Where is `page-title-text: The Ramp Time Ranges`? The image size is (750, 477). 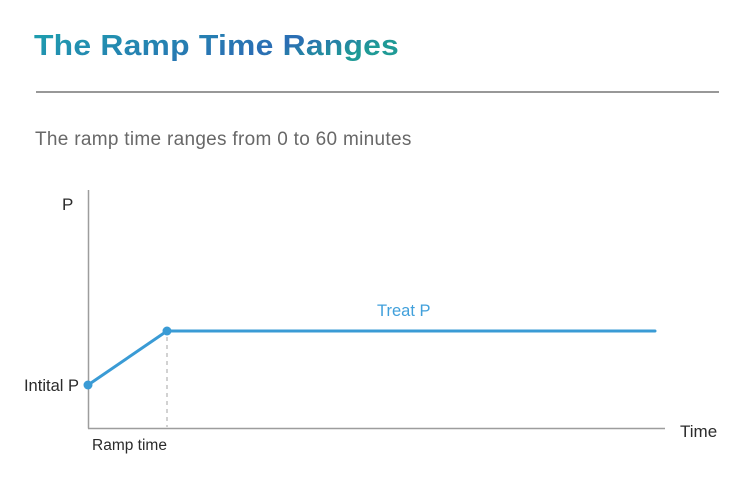
page-title-text: The Ramp Time Ranges is located at coordinates (216, 46).